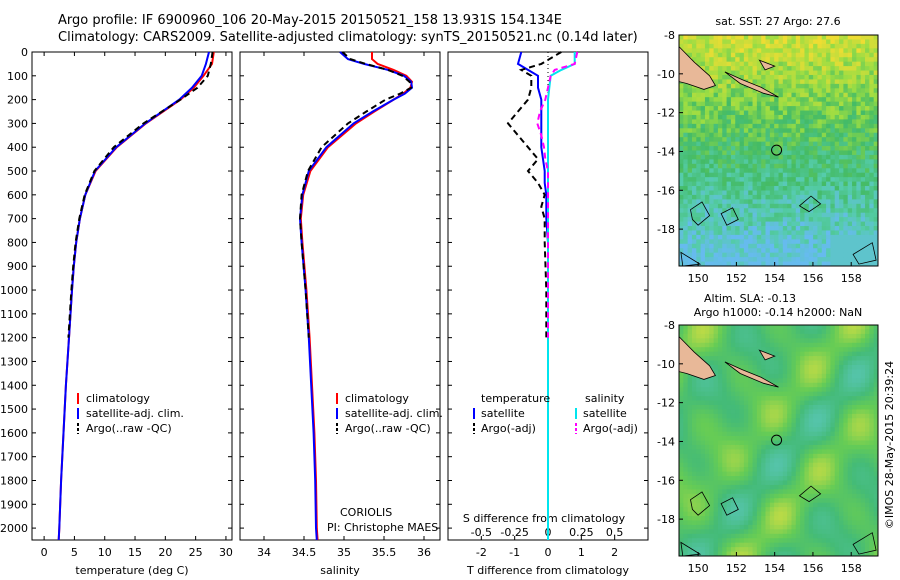 The height and width of the screenshot is (580, 900). I want to click on s-tick-label: 0.25, so click(581, 532).